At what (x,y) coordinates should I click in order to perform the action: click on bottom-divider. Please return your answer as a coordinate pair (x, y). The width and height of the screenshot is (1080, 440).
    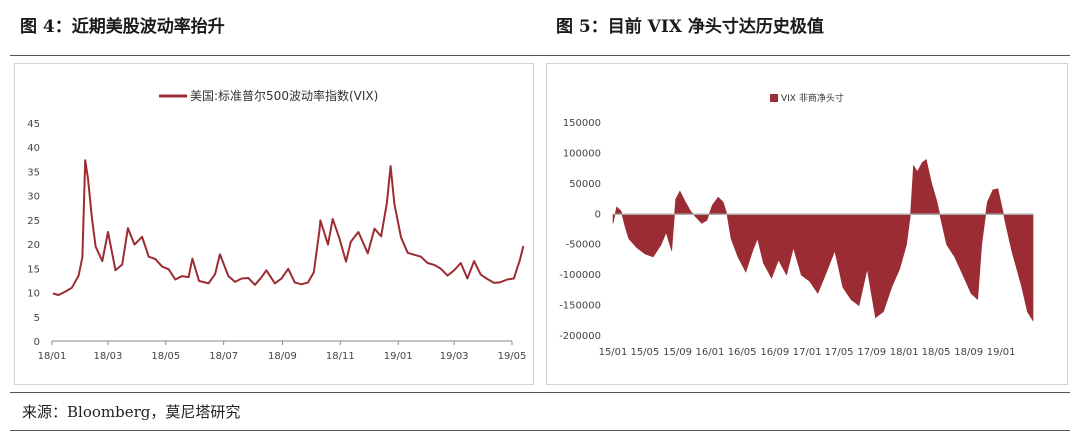
    Looking at the image, I should click on (540, 430).